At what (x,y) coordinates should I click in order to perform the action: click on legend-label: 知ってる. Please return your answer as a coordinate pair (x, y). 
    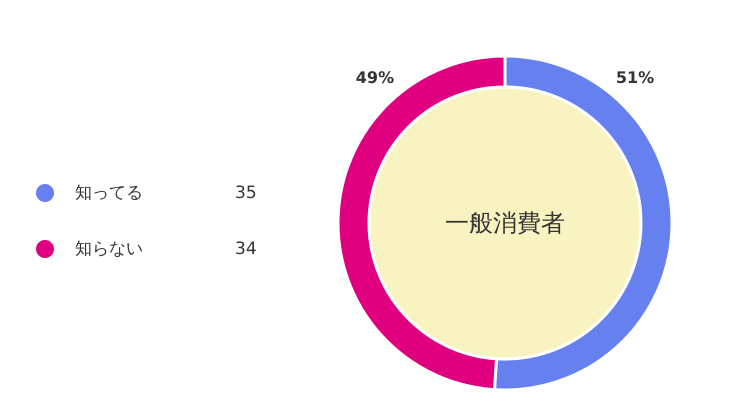
    Looking at the image, I should click on (109, 193).